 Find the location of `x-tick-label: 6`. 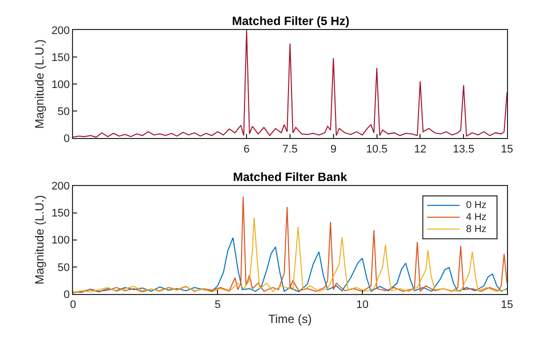

x-tick-label: 6 is located at coordinates (247, 149).